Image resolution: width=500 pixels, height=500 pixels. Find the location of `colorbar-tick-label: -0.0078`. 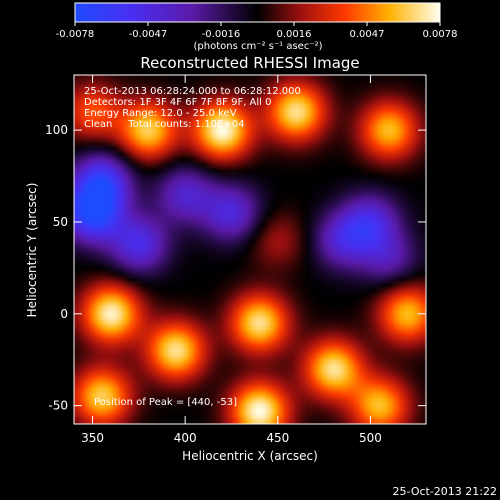

colorbar-tick-label: -0.0078 is located at coordinates (75, 34).